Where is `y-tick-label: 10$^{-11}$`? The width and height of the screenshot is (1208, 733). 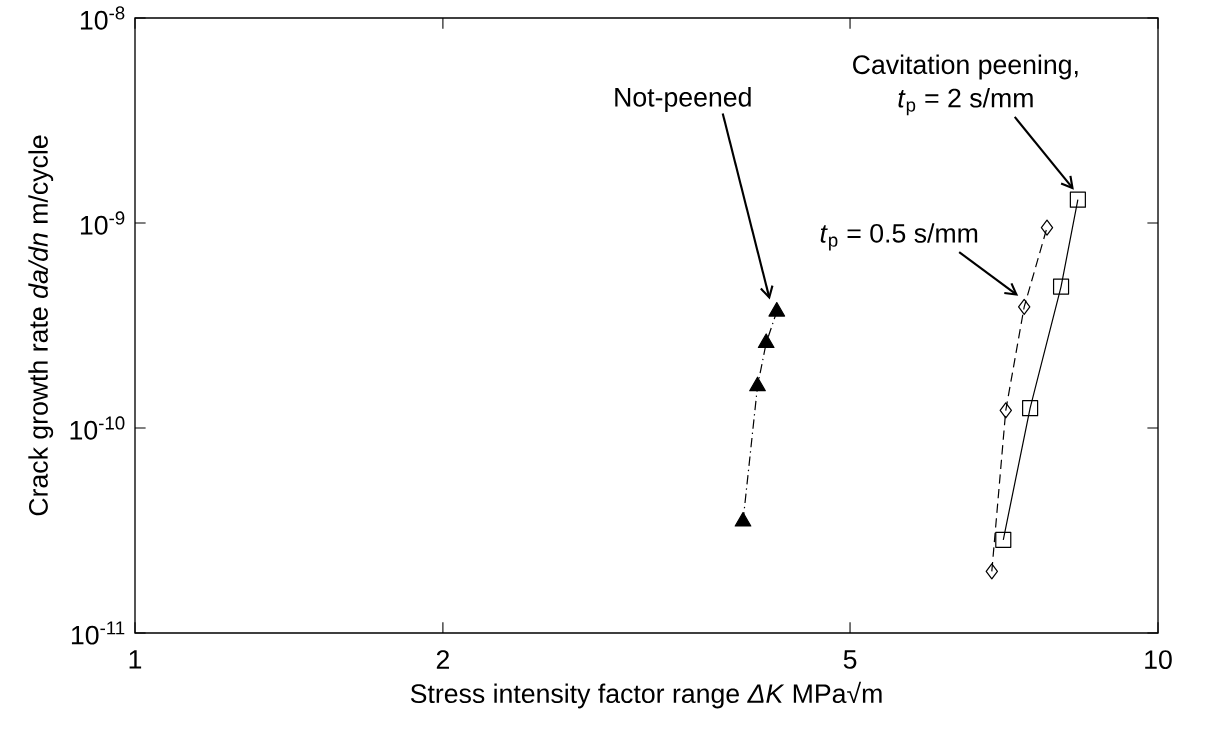
y-tick-label: 10$^{-11}$ is located at coordinates (98, 633).